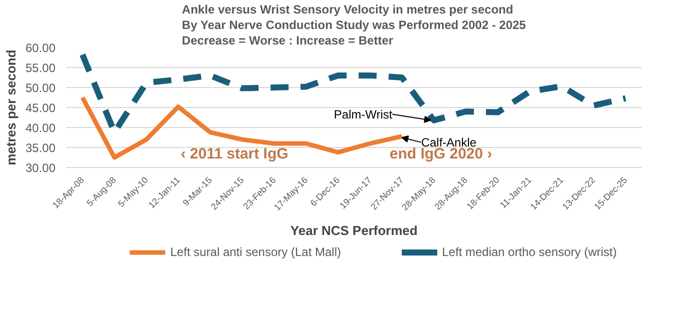 Image resolution: width=700 pixels, height=309 pixels. What do you see at coordinates (40, 88) in the screenshot?
I see `y-tick-label: 50.00` at bounding box center [40, 88].